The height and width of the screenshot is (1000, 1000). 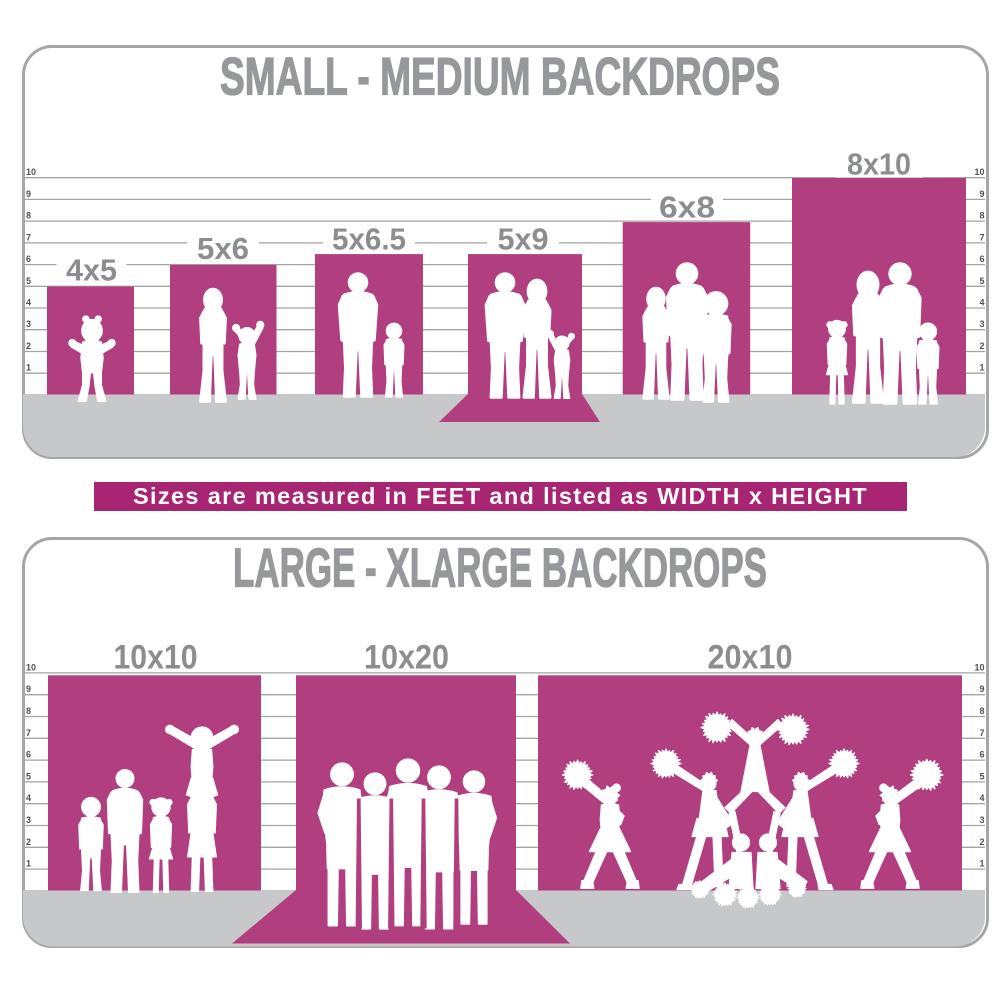 I want to click on svg-text: 10x20, so click(x=406, y=657).